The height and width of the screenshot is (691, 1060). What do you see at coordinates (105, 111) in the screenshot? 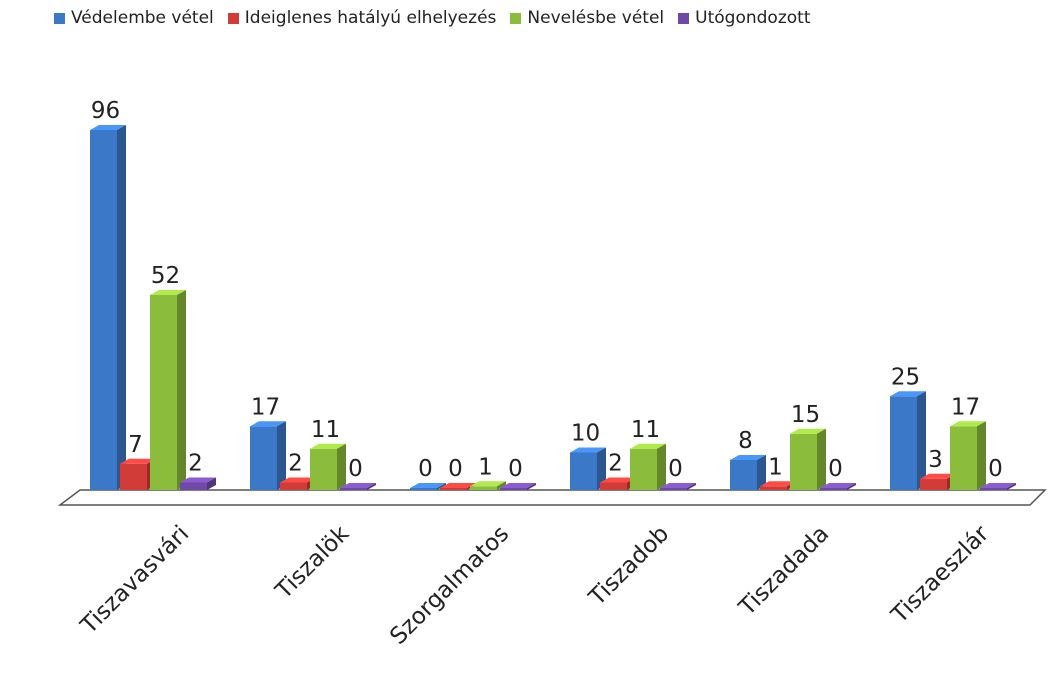
I see `data-label: 96` at bounding box center [105, 111].